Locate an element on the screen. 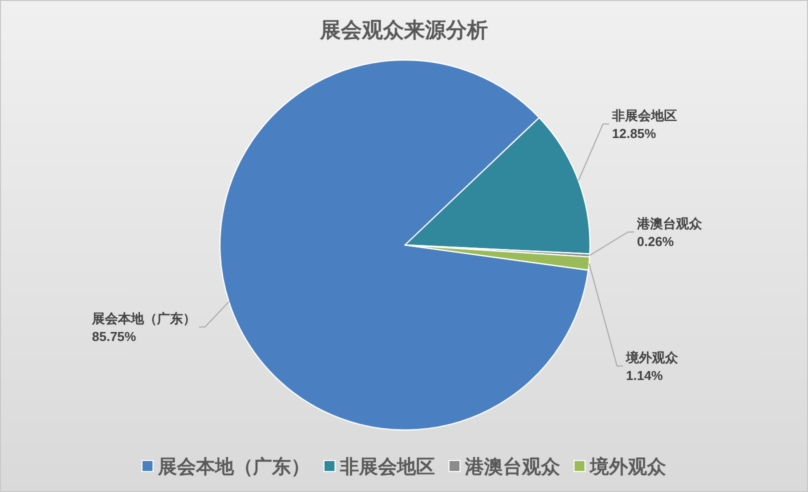 Image resolution: width=808 pixels, height=492 pixels. data-label: 85.75% is located at coordinates (114, 336).